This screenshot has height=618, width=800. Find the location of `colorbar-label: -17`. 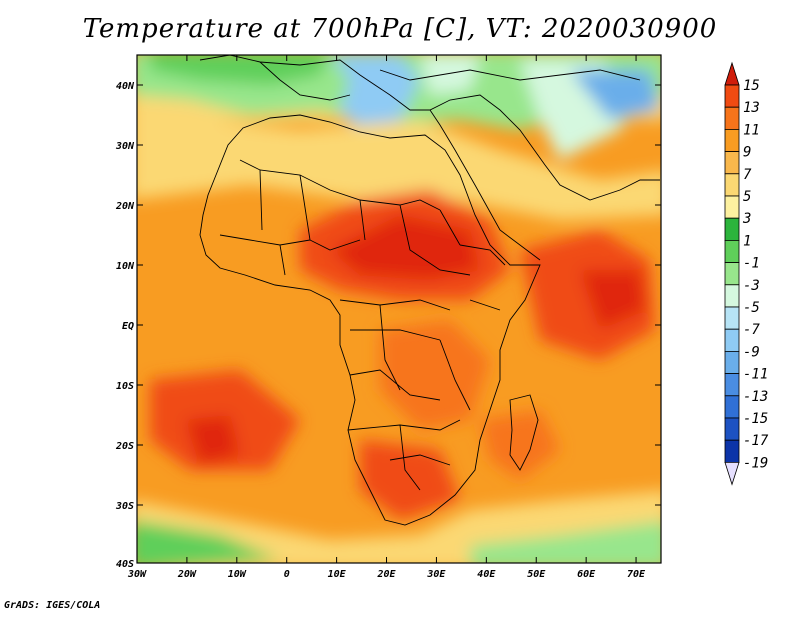

colorbar-label: -17 is located at coordinates (756, 441).